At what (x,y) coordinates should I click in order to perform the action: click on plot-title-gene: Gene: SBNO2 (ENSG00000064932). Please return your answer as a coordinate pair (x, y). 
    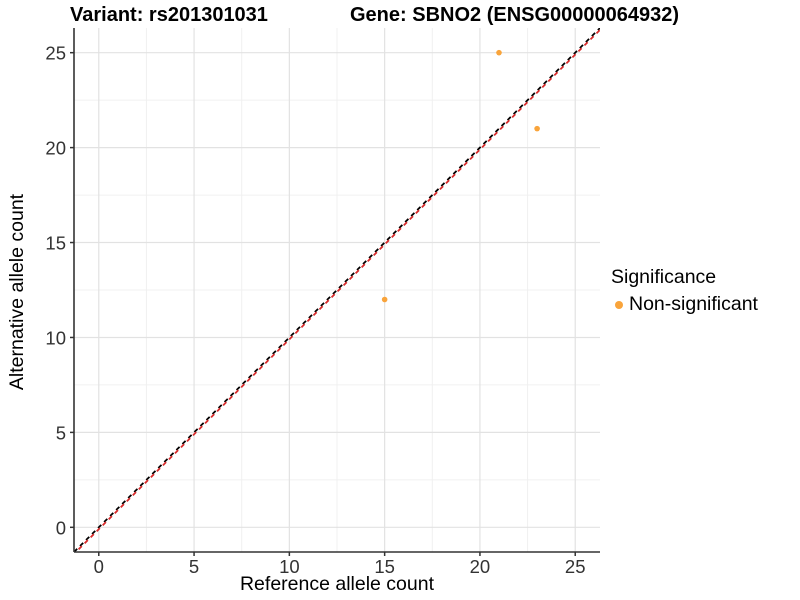
    Looking at the image, I should click on (515, 15).